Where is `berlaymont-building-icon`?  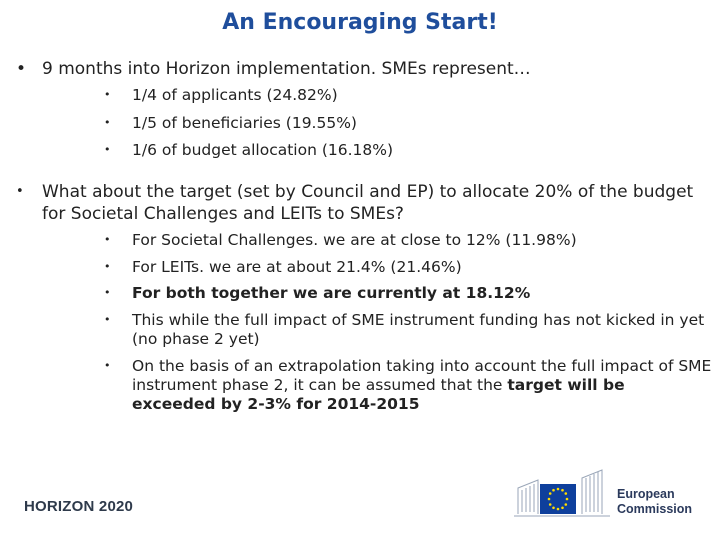
berlaymont-building-icon is located at coordinates (562, 493).